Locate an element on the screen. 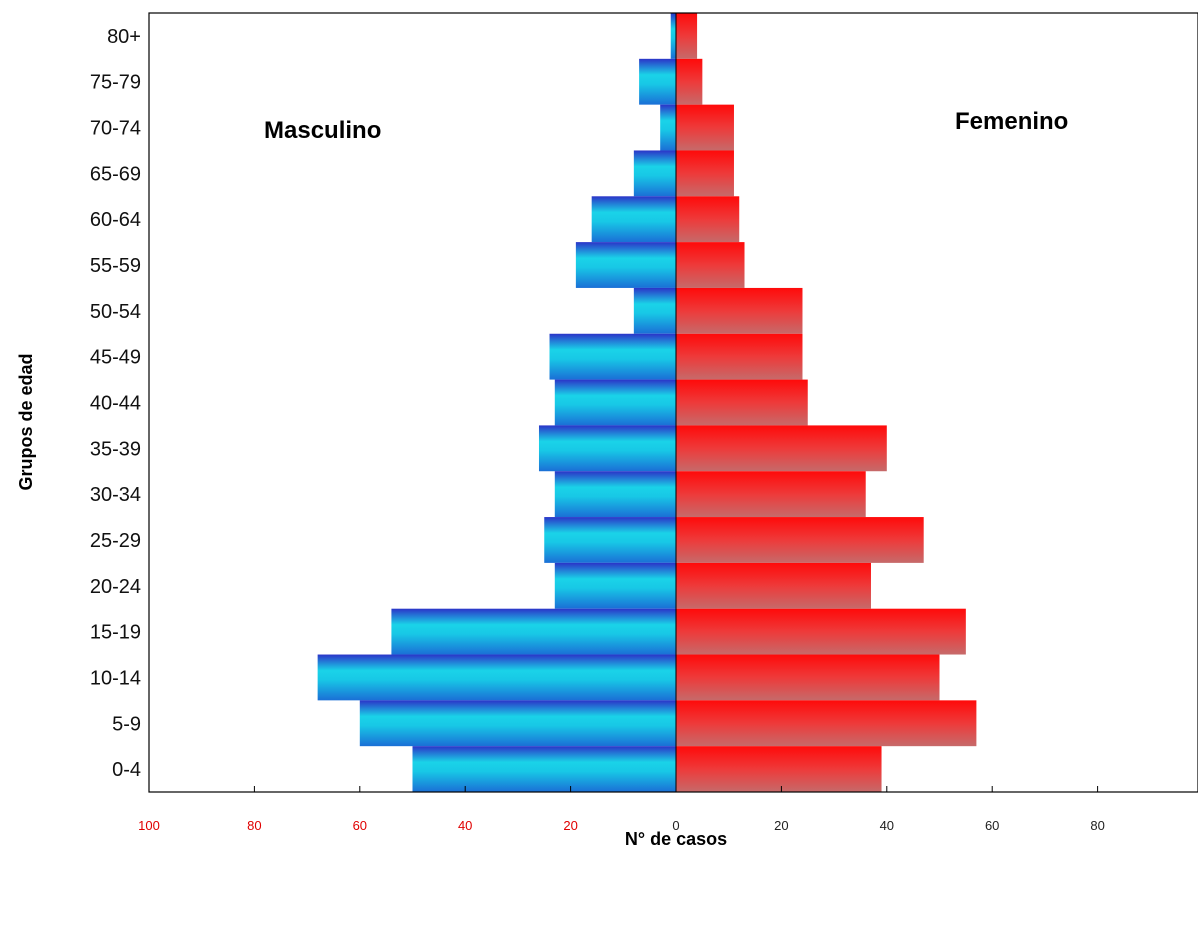 Image resolution: width=1198 pixels, height=931 pixels. x-tick-label: 100 is located at coordinates (149, 825).